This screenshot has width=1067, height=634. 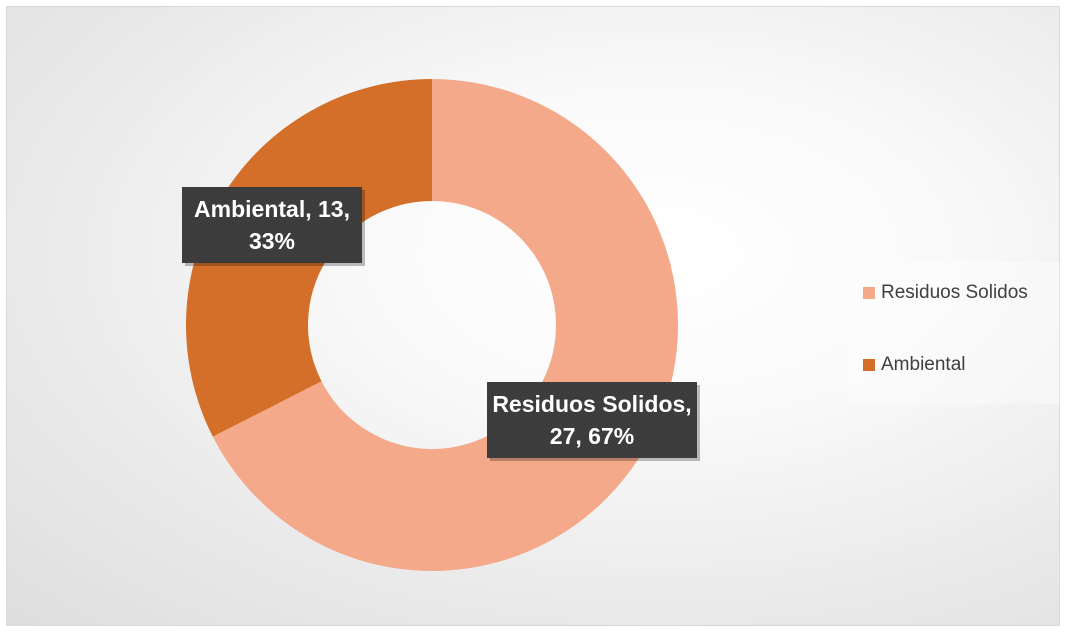 I want to click on data-label-text: 33%, so click(x=272, y=241).